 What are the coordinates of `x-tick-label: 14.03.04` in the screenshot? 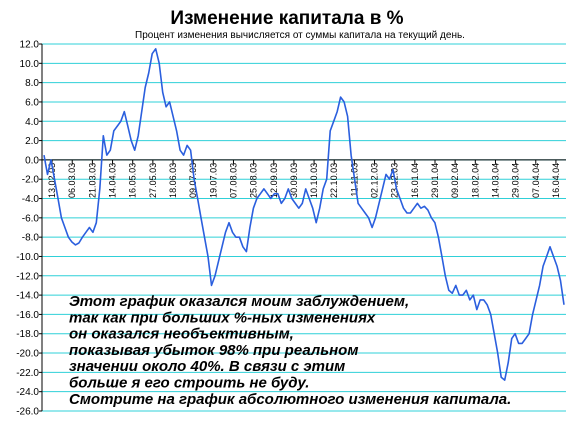 It's located at (495, 180).